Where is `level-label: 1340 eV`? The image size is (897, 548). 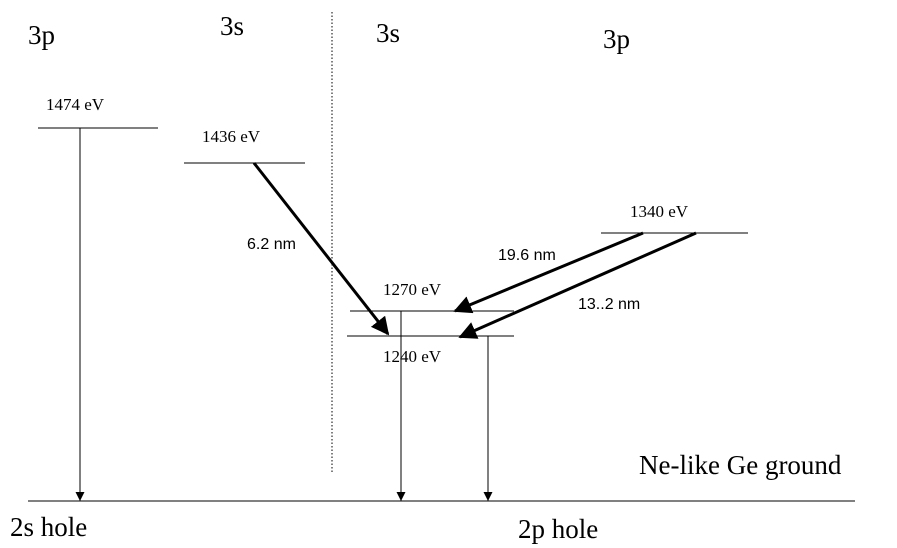 level-label: 1340 eV is located at coordinates (659, 211).